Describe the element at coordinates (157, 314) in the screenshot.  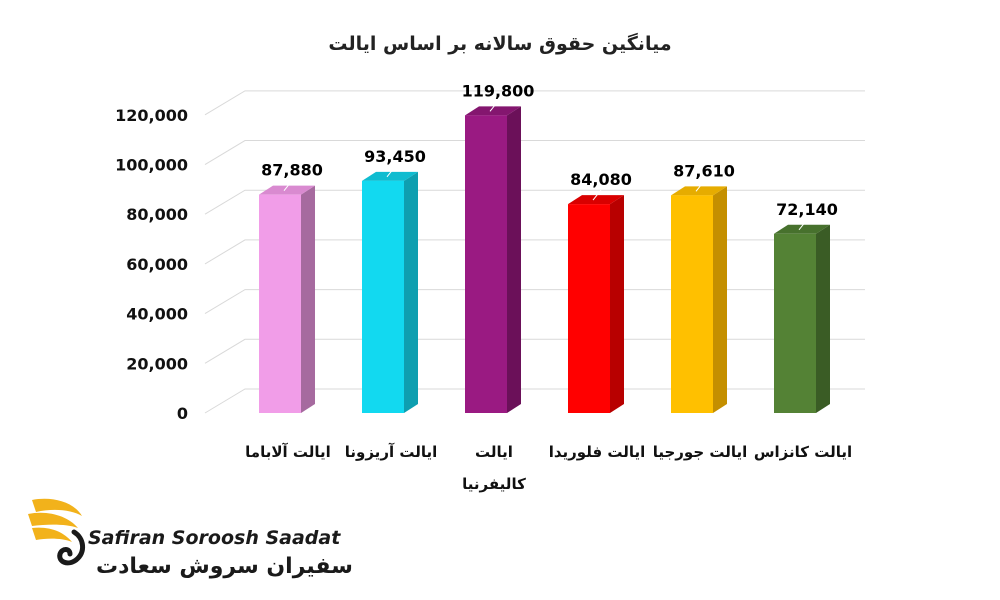
I see `y-tick-label: 40,000` at that location.